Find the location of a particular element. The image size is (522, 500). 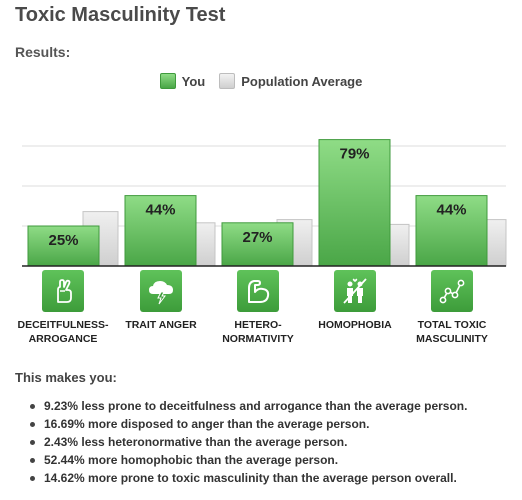

chart-legend: You Population Average is located at coordinates (261, 81).